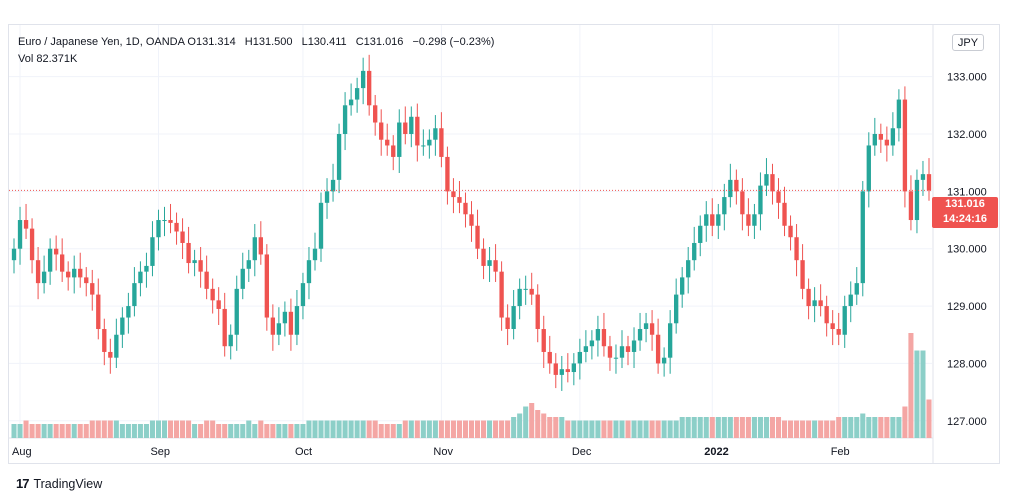 The width and height of the screenshot is (1012, 501). I want to click on bar-countdown: 14:24:16, so click(965, 219).